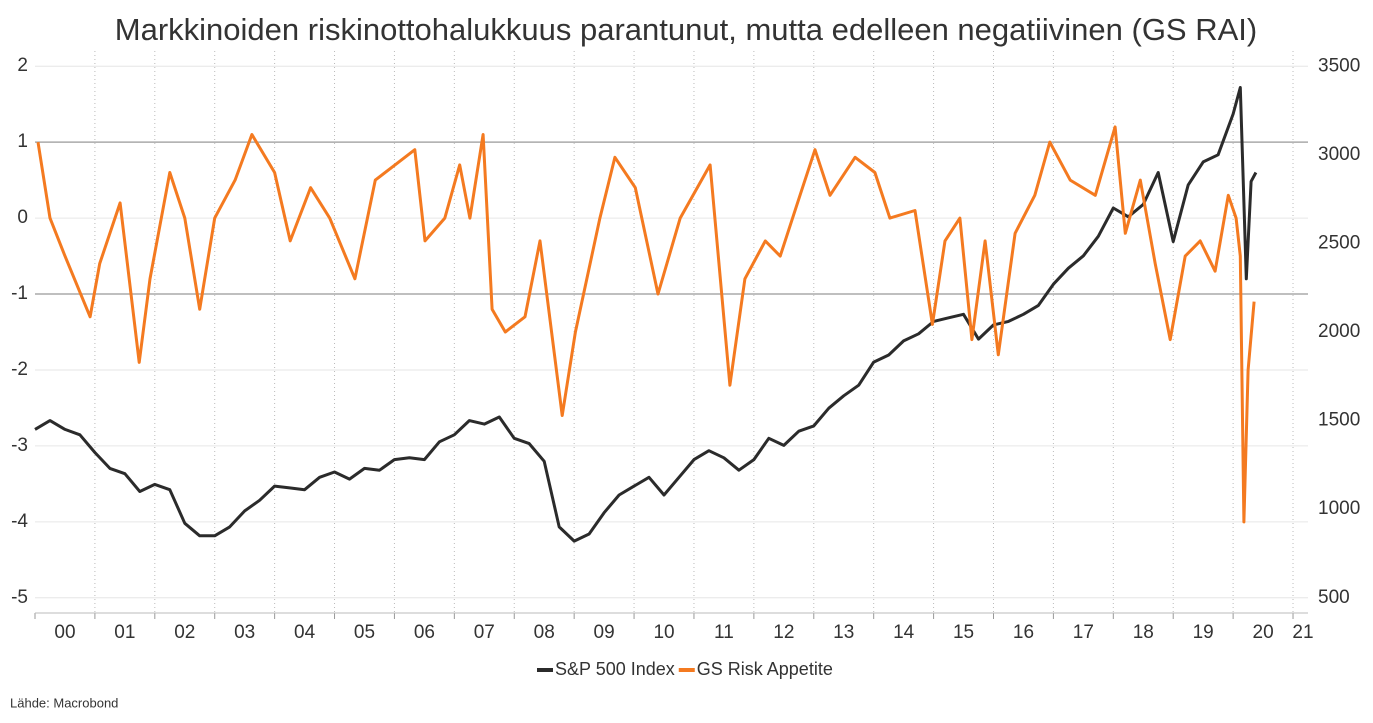  What do you see at coordinates (1339, 331) in the screenshot?
I see `y2-tick-label: 2000` at bounding box center [1339, 331].